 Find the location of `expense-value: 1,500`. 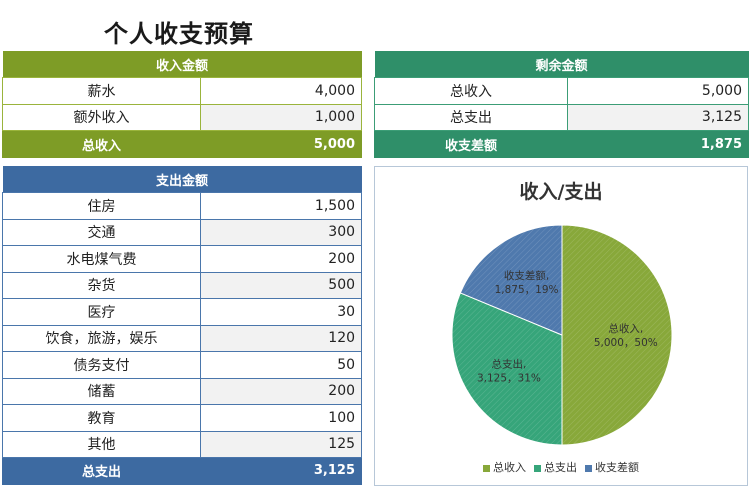

expense-value: 1,500 is located at coordinates (281, 206).